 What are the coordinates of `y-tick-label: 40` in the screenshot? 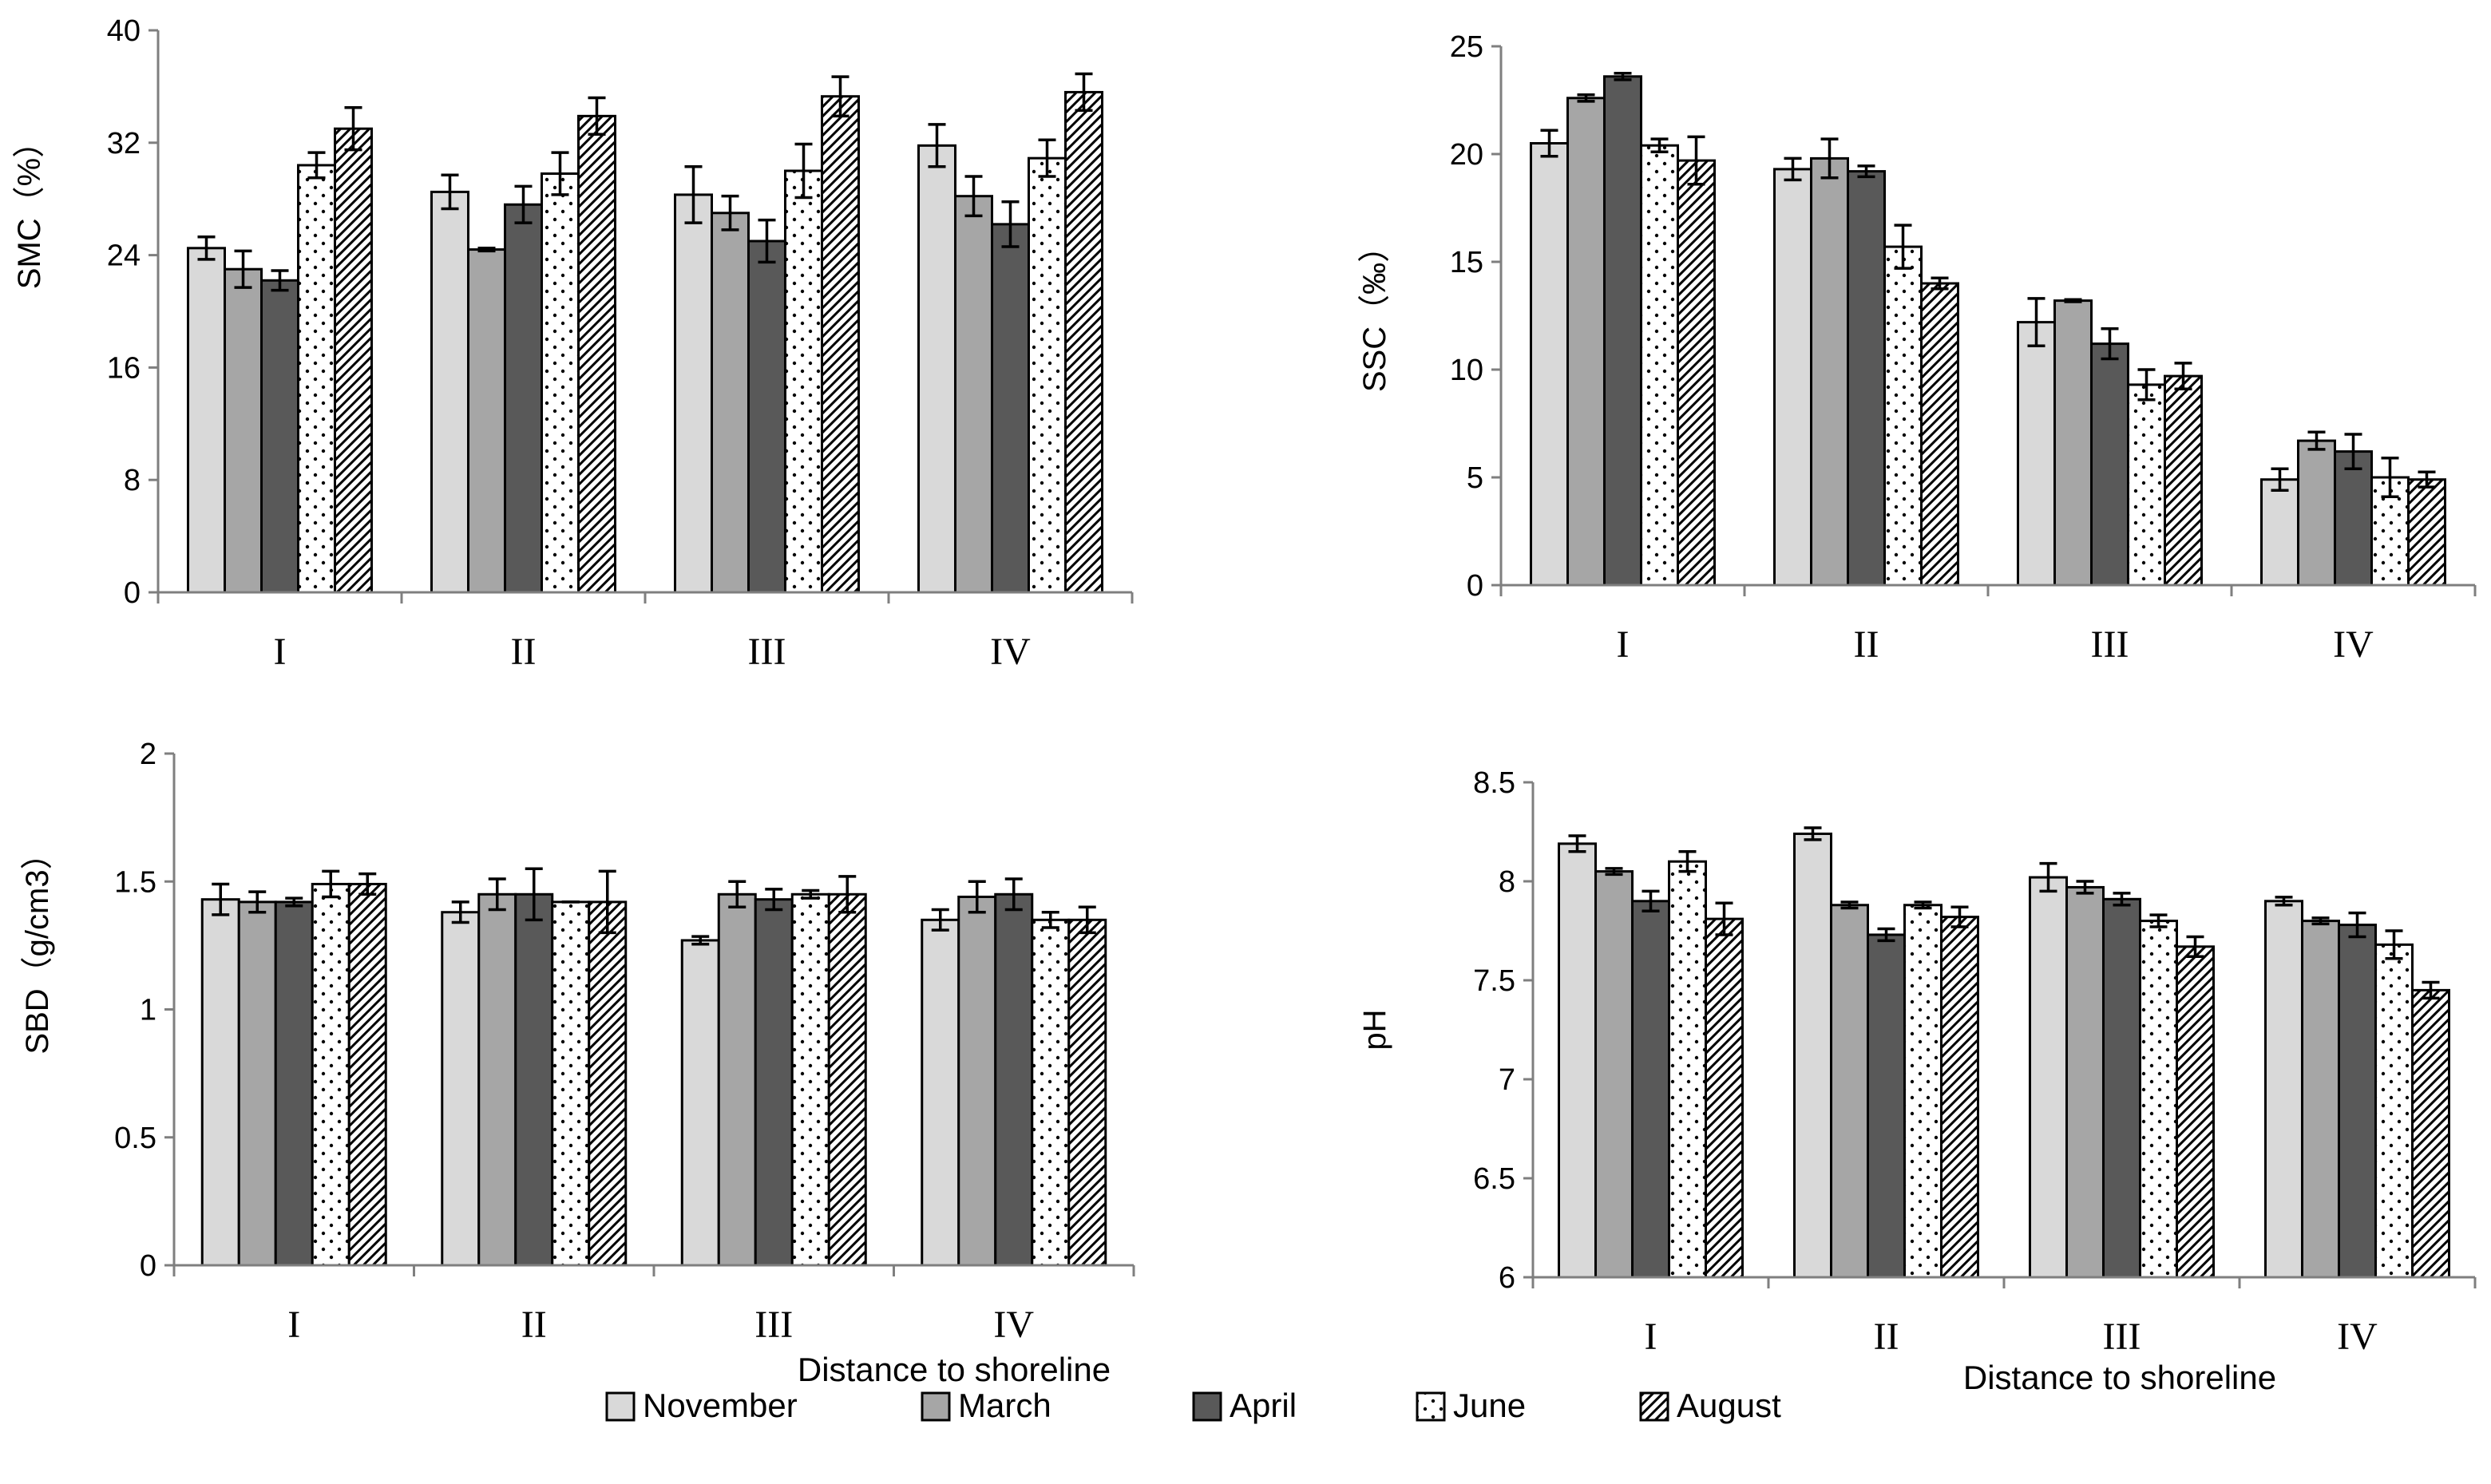 It's located at (124, 31).